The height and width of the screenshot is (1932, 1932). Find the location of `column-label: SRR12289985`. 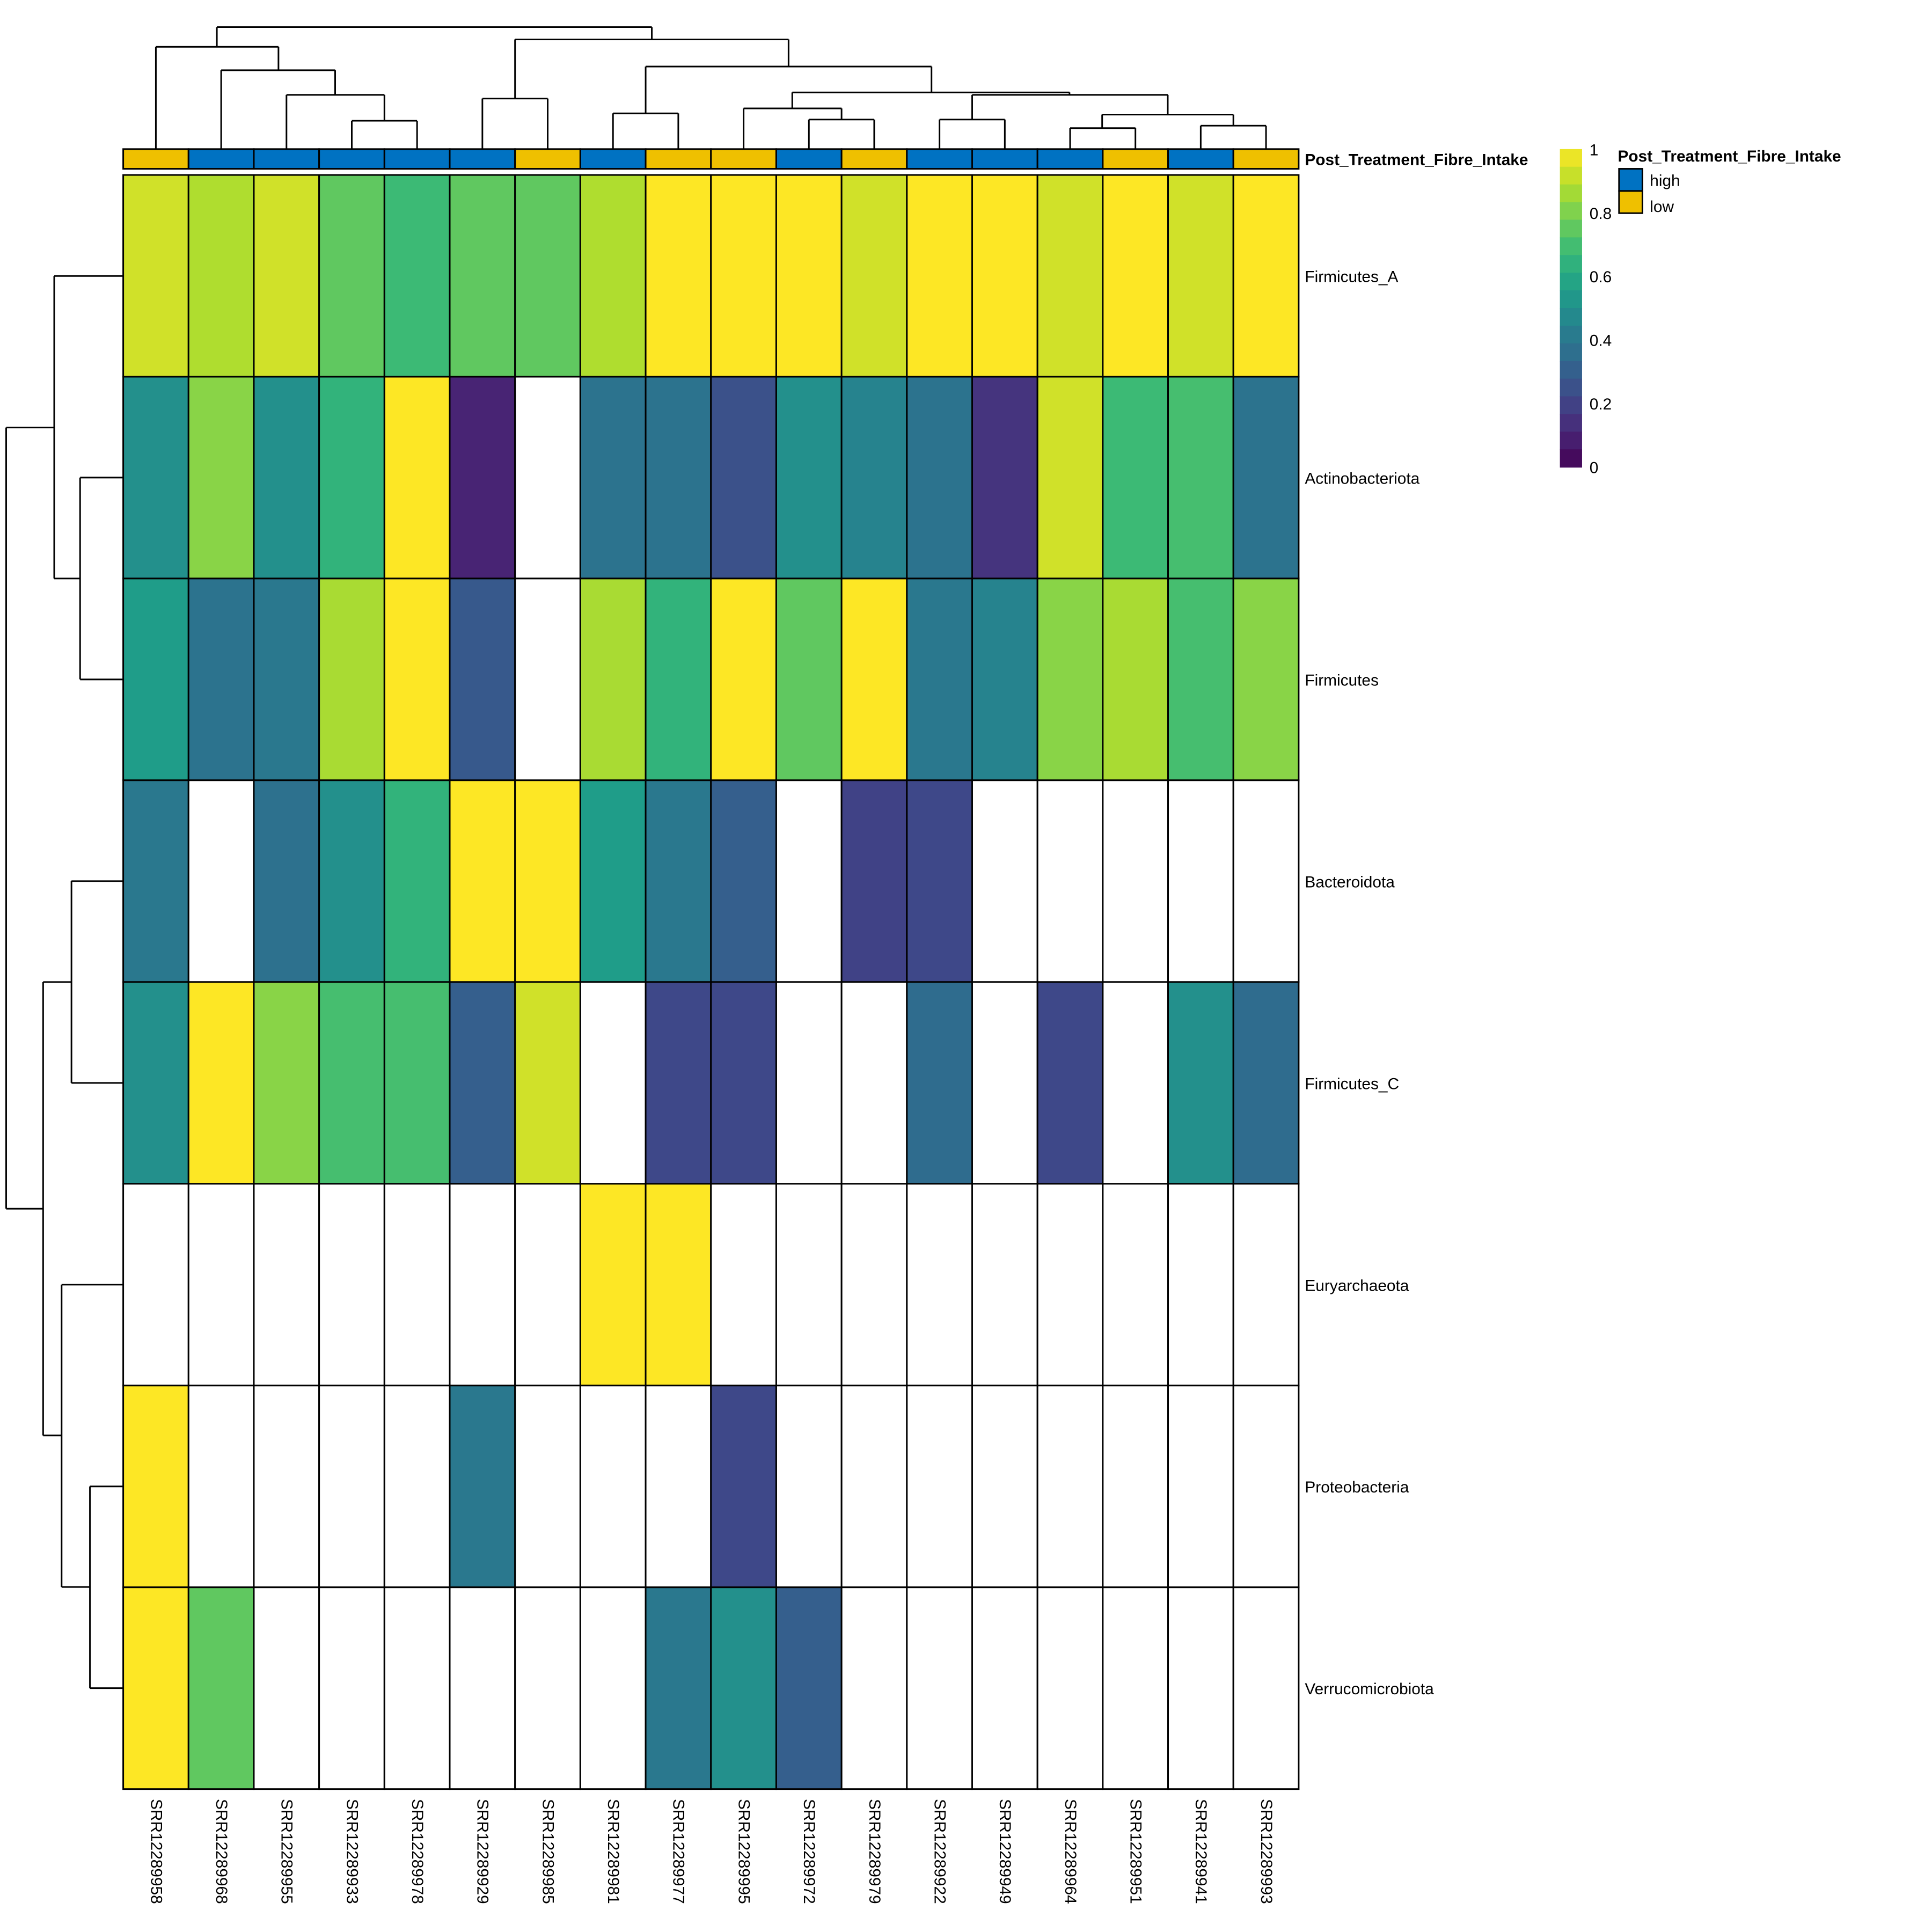

column-label: SRR12289985 is located at coordinates (548, 1851).